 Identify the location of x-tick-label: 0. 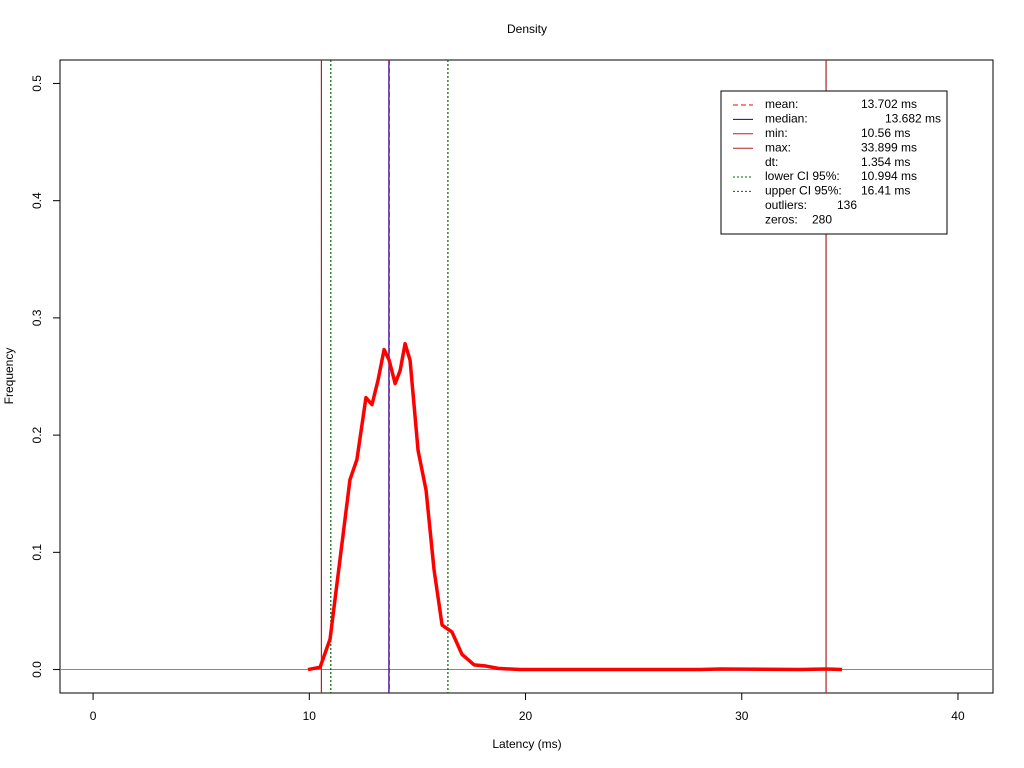
(93, 716).